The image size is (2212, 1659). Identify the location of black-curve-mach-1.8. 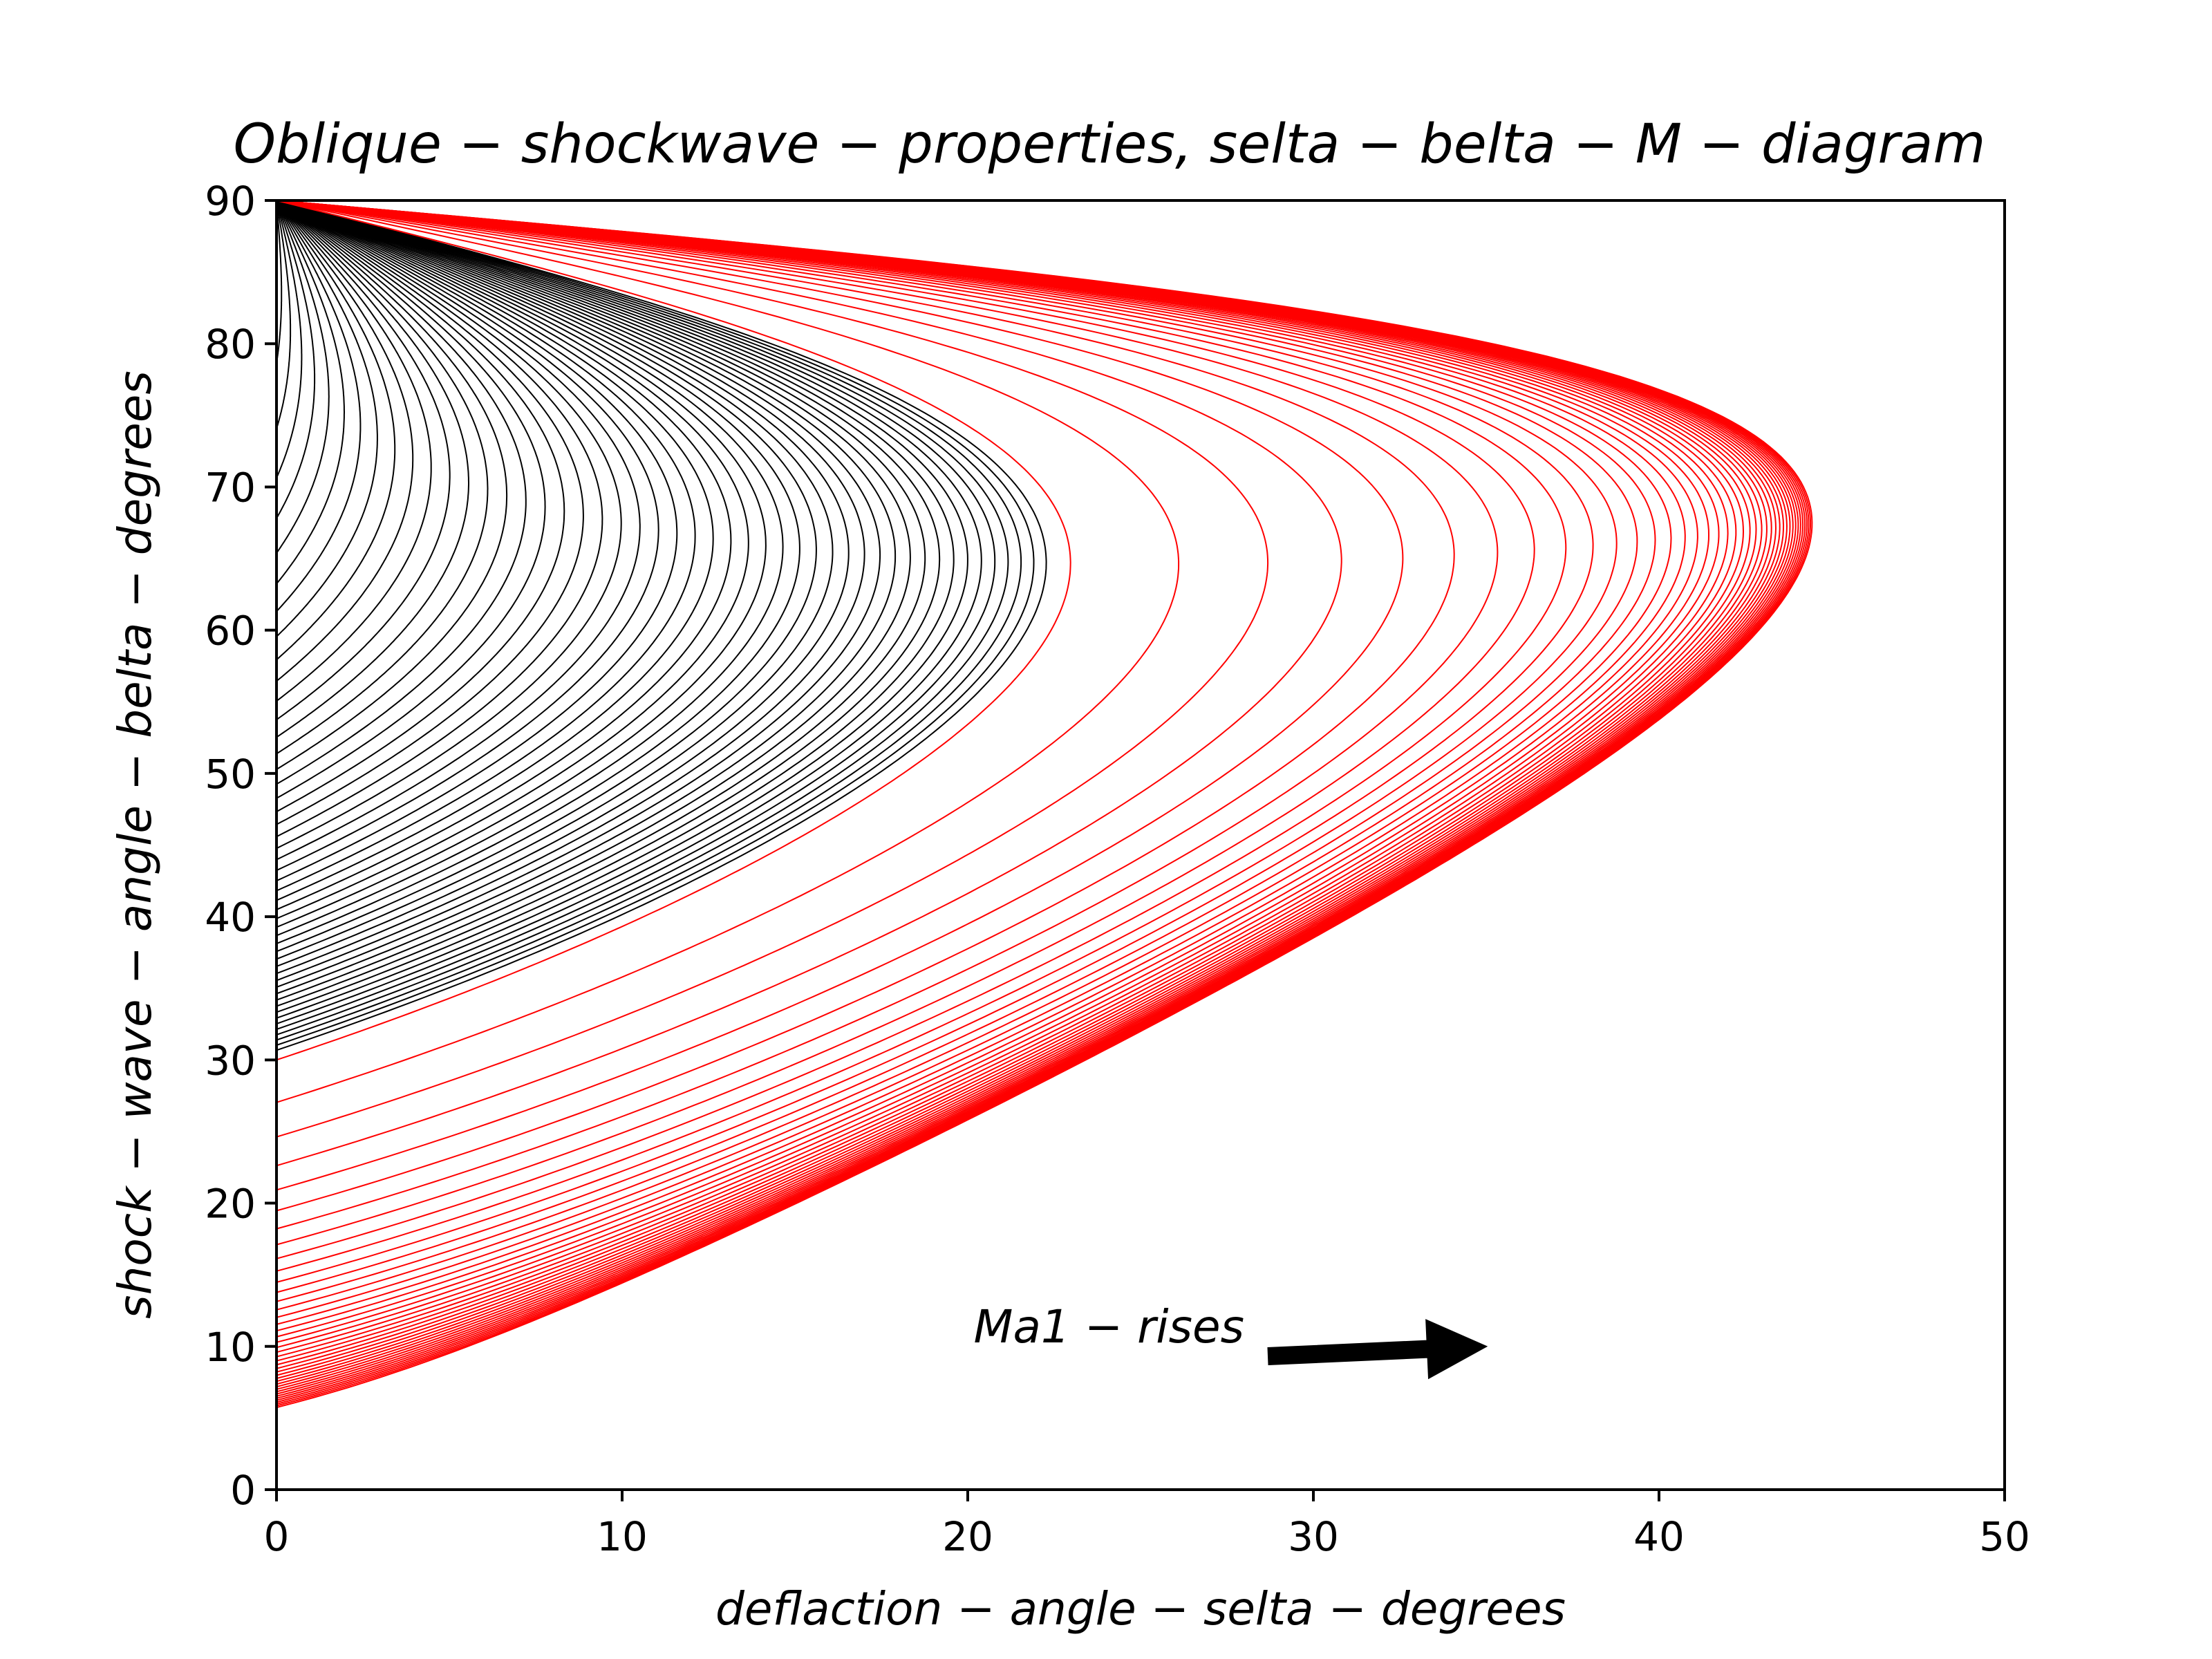
(608, 603).